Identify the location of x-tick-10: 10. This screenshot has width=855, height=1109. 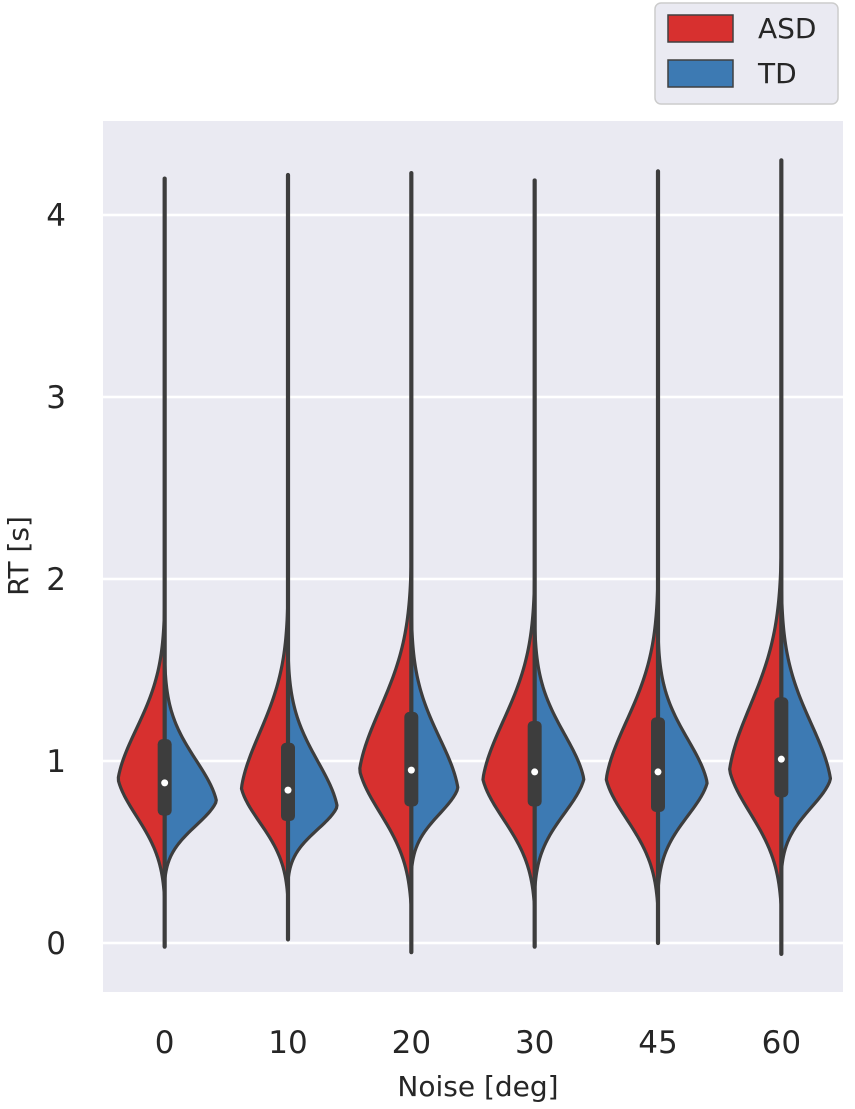
(287, 1043).